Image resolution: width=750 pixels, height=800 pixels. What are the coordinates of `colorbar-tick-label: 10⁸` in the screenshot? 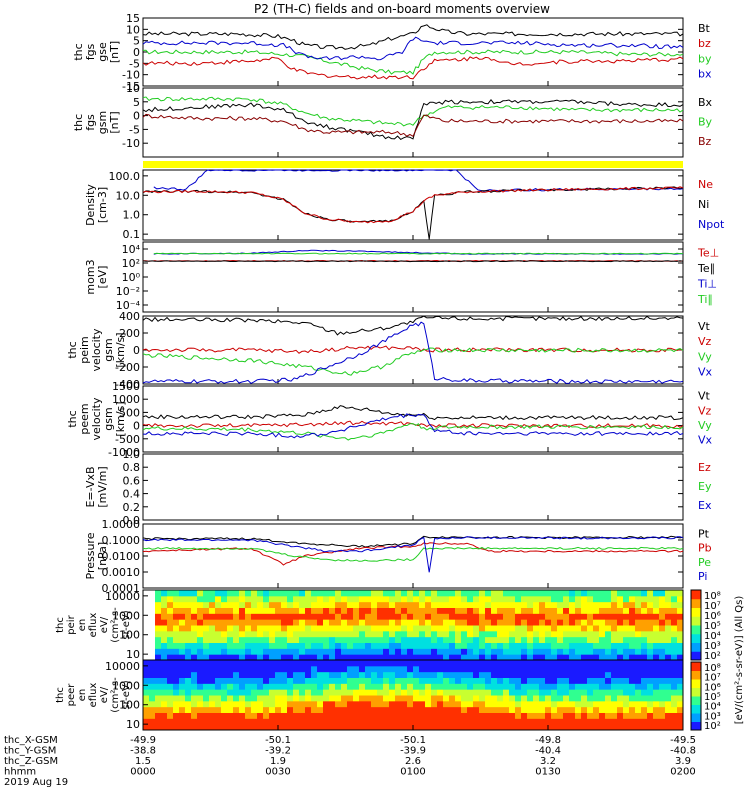 It's located at (712, 596).